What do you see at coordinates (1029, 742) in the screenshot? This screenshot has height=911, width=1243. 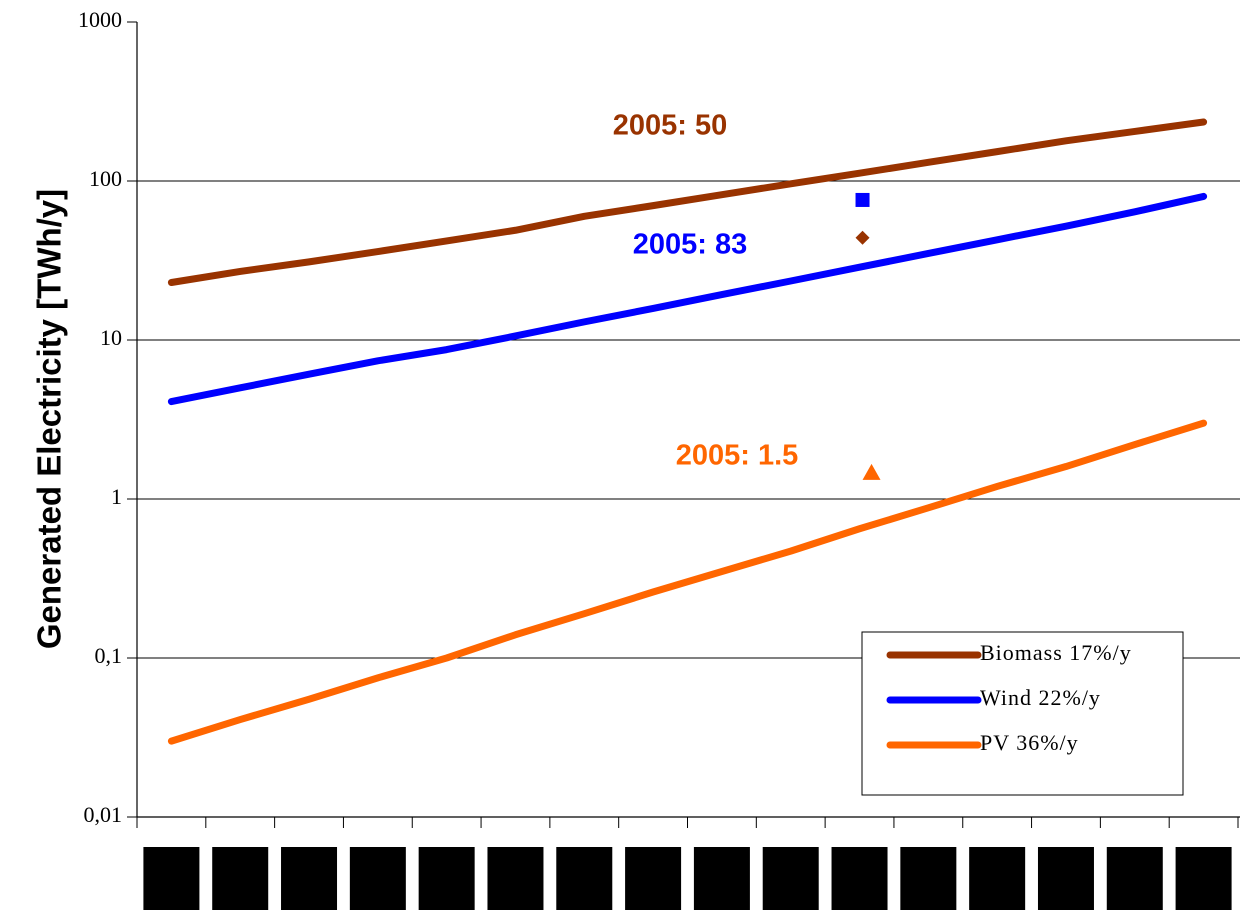 I see `legend-label: PV 36%/y` at bounding box center [1029, 742].